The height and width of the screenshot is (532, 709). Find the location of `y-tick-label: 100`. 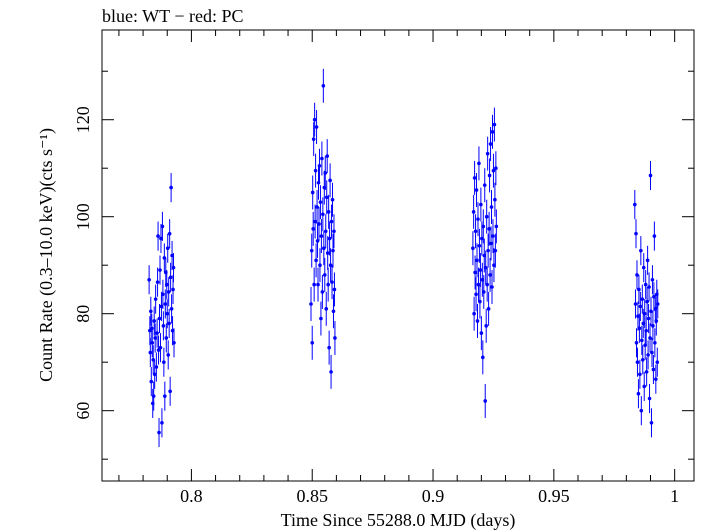

y-tick-label: 100 is located at coordinates (83, 216).